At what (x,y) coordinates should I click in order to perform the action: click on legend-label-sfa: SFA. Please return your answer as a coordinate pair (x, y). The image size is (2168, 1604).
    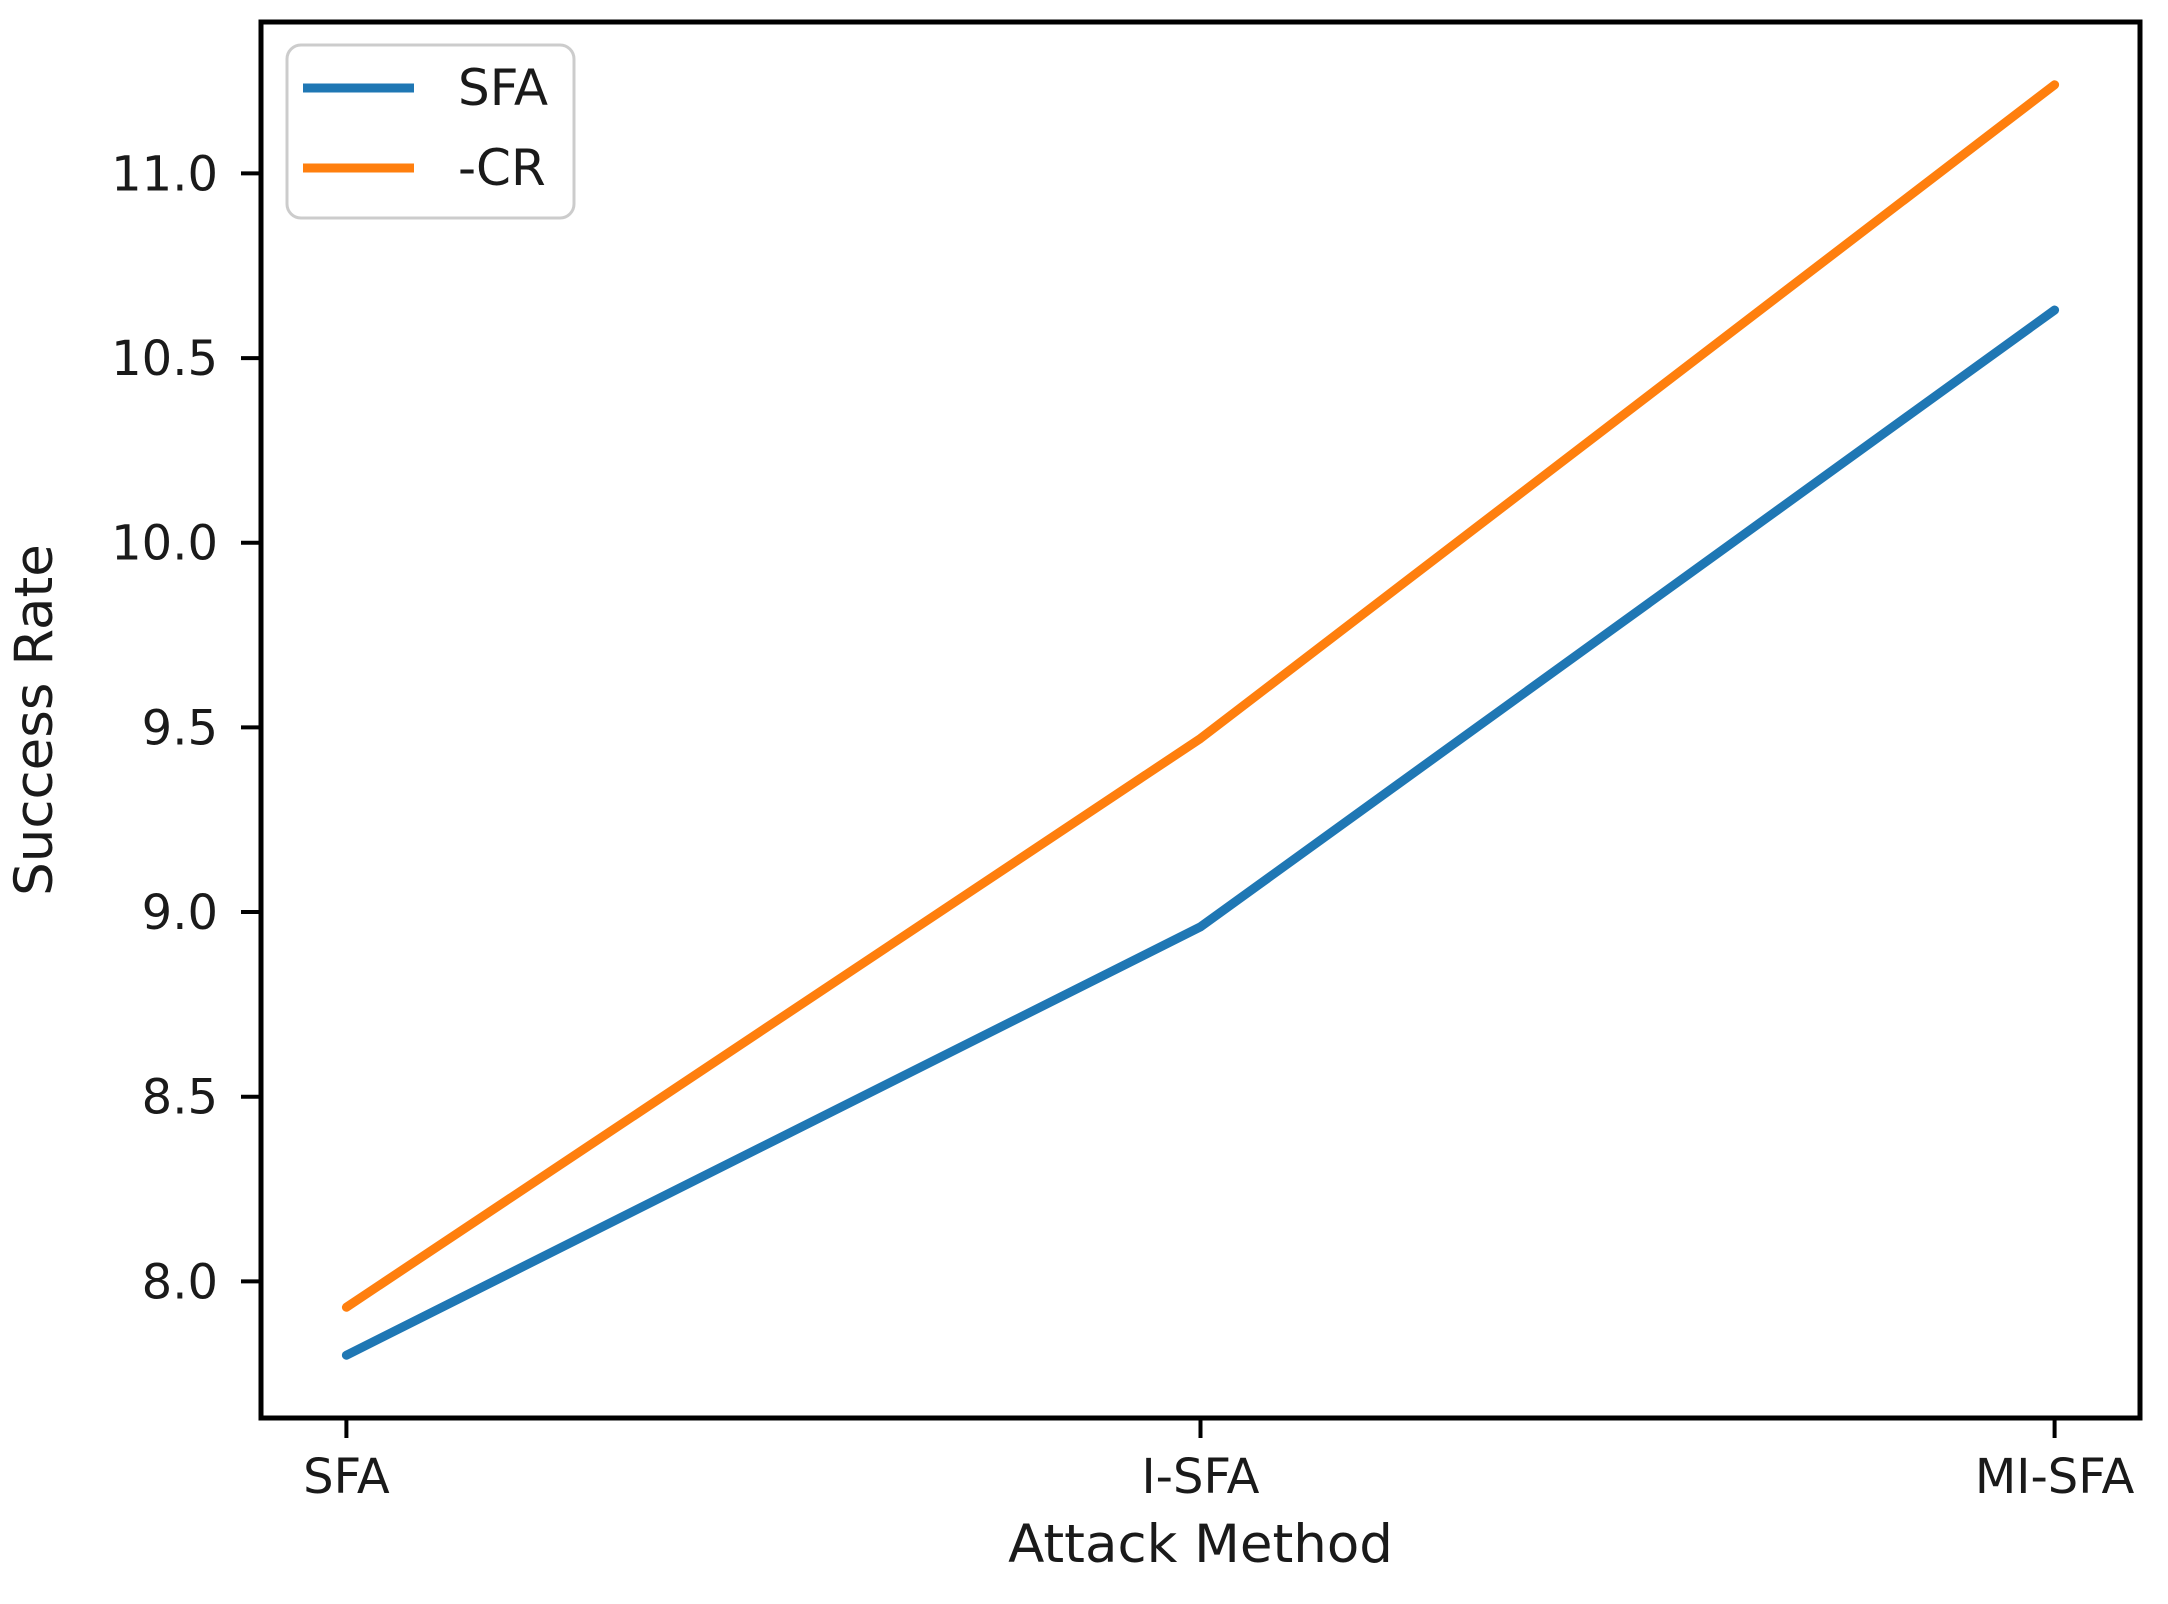
    Looking at the image, I should click on (503, 88).